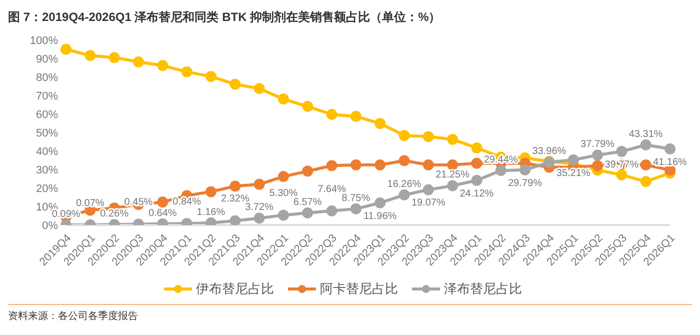  What do you see at coordinates (225, 17) in the screenshot?
I see `chart-title: 图 7：2019Q4-2026Q1 泽布替尼和同类 BTK 抑制剂在美销售额占比（单位：%）` at bounding box center [225, 17].